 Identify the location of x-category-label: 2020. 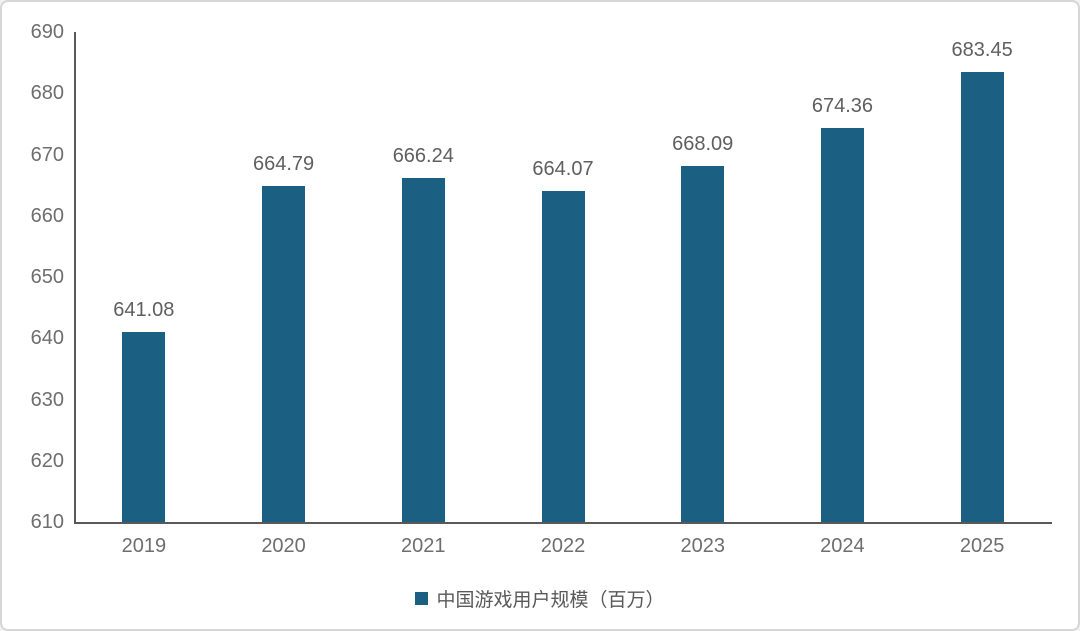
(283, 546).